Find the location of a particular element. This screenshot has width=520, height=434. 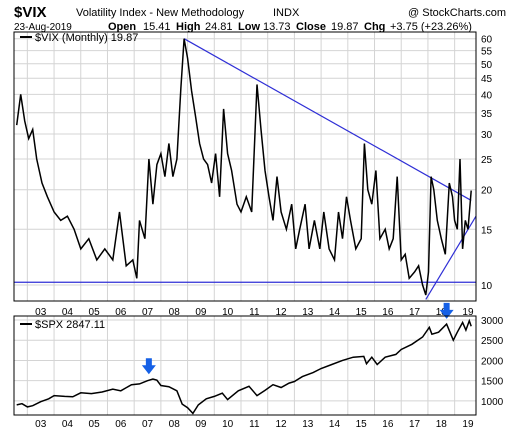

ticker-symbol: $VIX is located at coordinates (30, 12).